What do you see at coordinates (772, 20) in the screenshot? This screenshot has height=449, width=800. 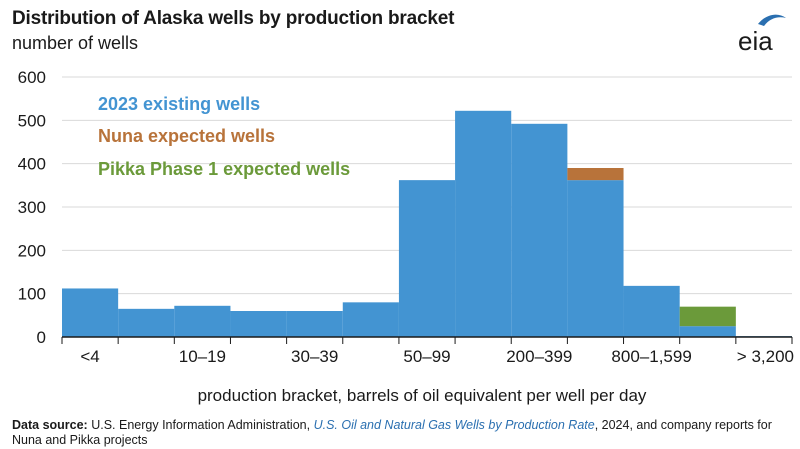 I see `logo-swoosh-icon` at bounding box center [772, 20].